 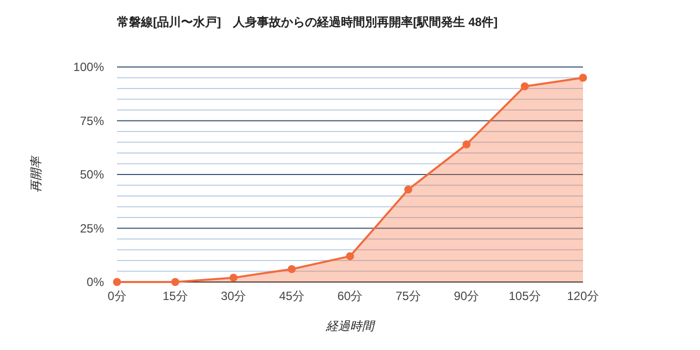 I want to click on x-tick-label: 30分, so click(x=233, y=296).